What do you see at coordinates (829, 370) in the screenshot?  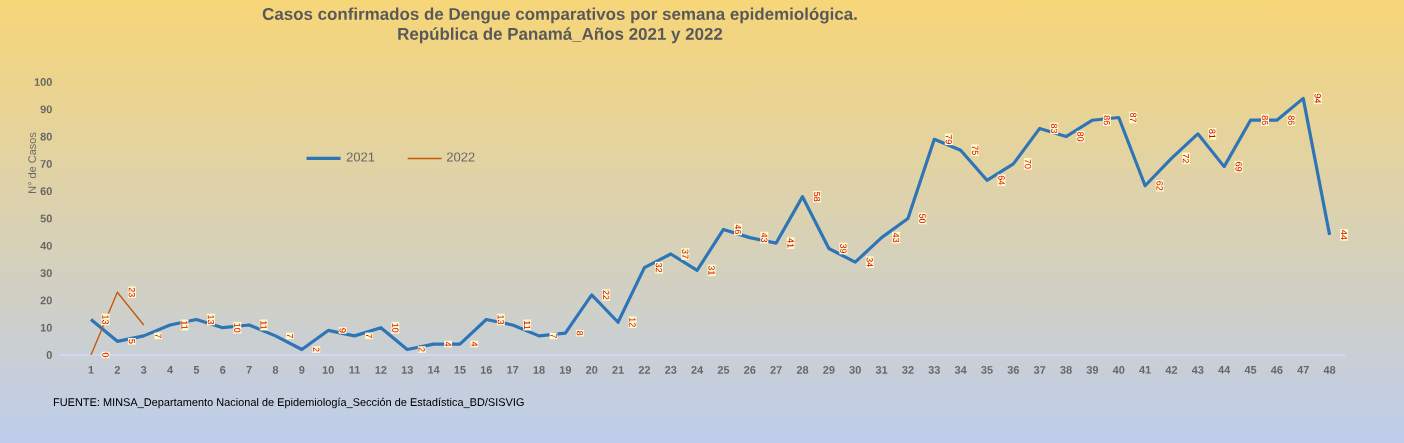 I see `x-tick-label: 29` at bounding box center [829, 370].